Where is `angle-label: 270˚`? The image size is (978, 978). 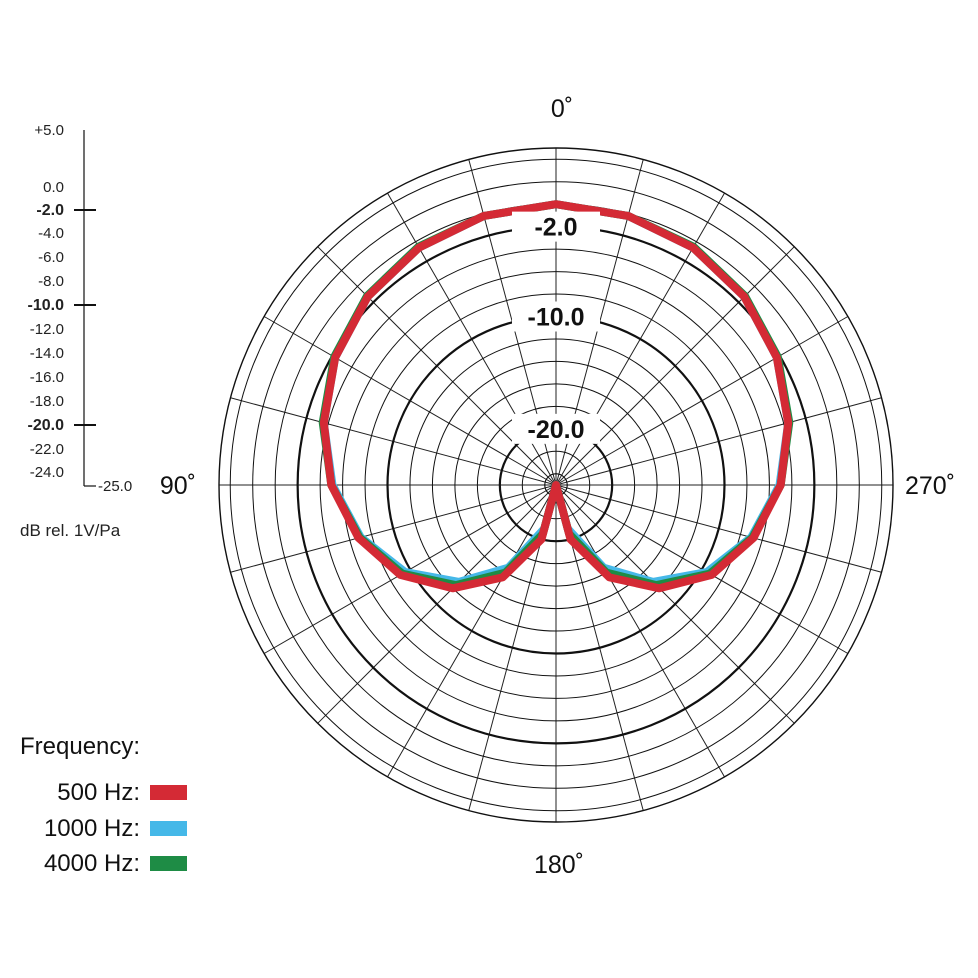 angle-label: 270˚ is located at coordinates (930, 486).